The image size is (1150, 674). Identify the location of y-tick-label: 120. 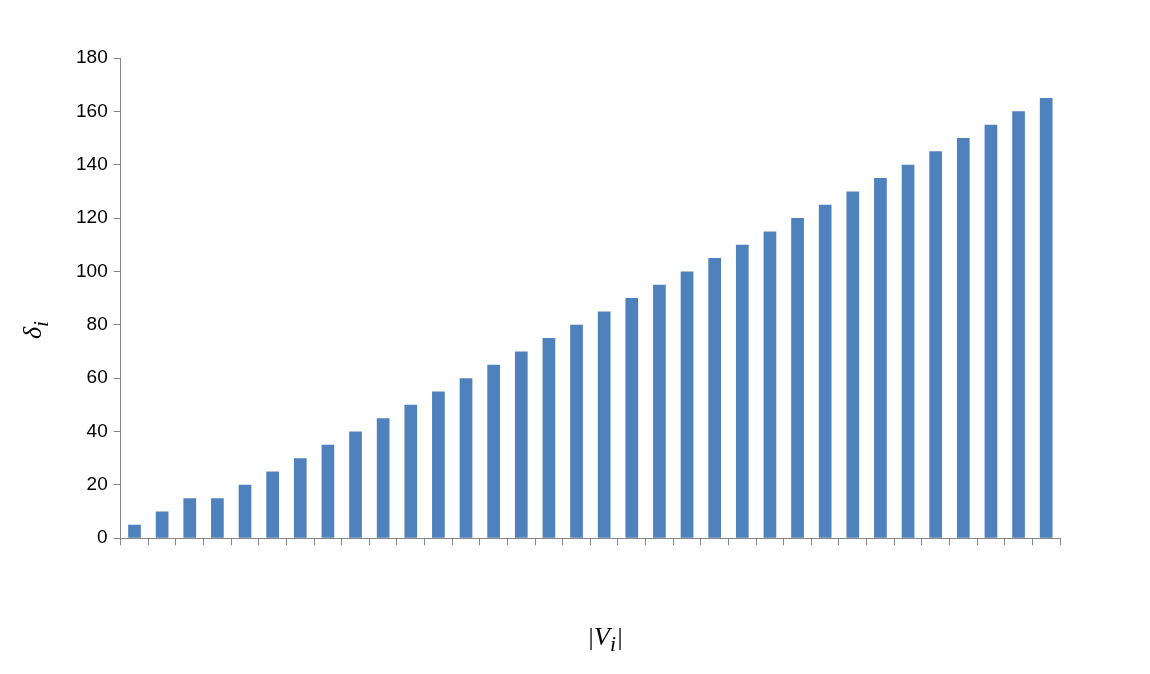
(92, 217).